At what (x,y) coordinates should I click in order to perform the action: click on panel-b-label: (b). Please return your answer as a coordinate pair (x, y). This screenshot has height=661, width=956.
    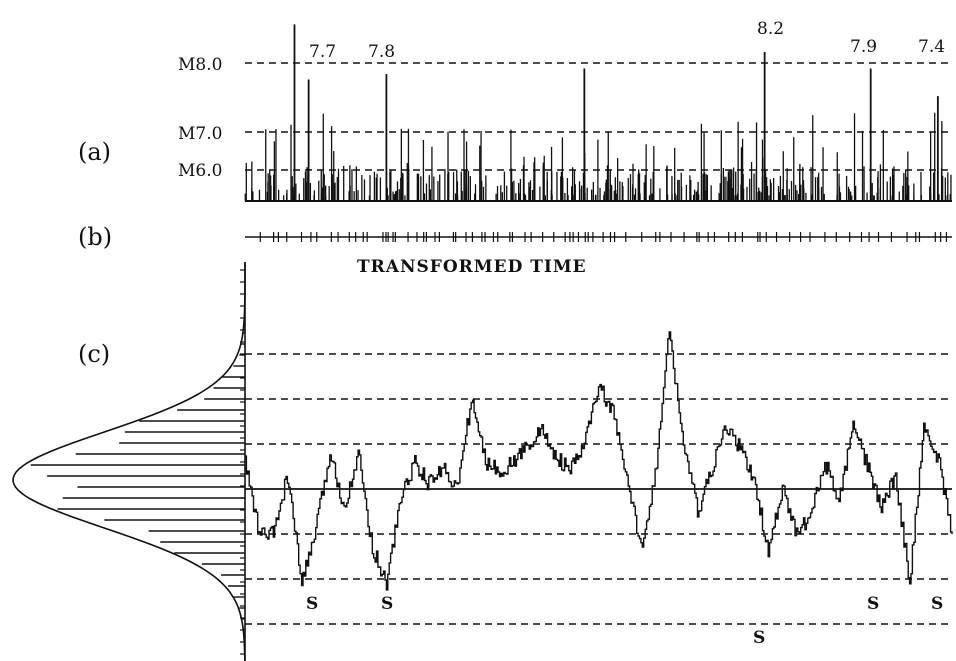
    Looking at the image, I should click on (95, 237).